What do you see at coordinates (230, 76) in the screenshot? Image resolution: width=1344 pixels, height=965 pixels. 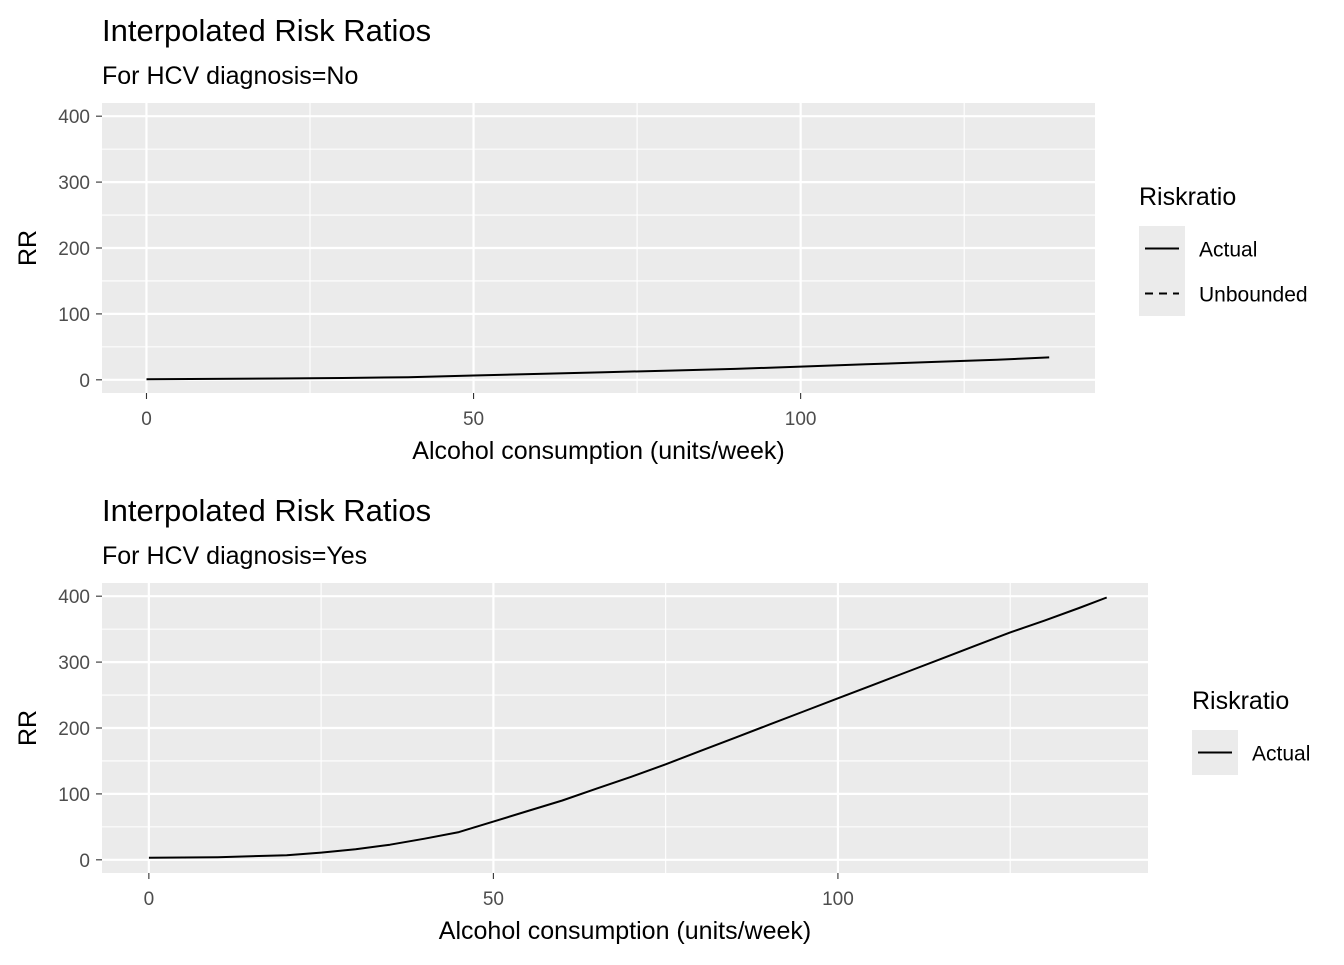 I see `chart-subtitle: For HCV diagnosis=No` at bounding box center [230, 76].